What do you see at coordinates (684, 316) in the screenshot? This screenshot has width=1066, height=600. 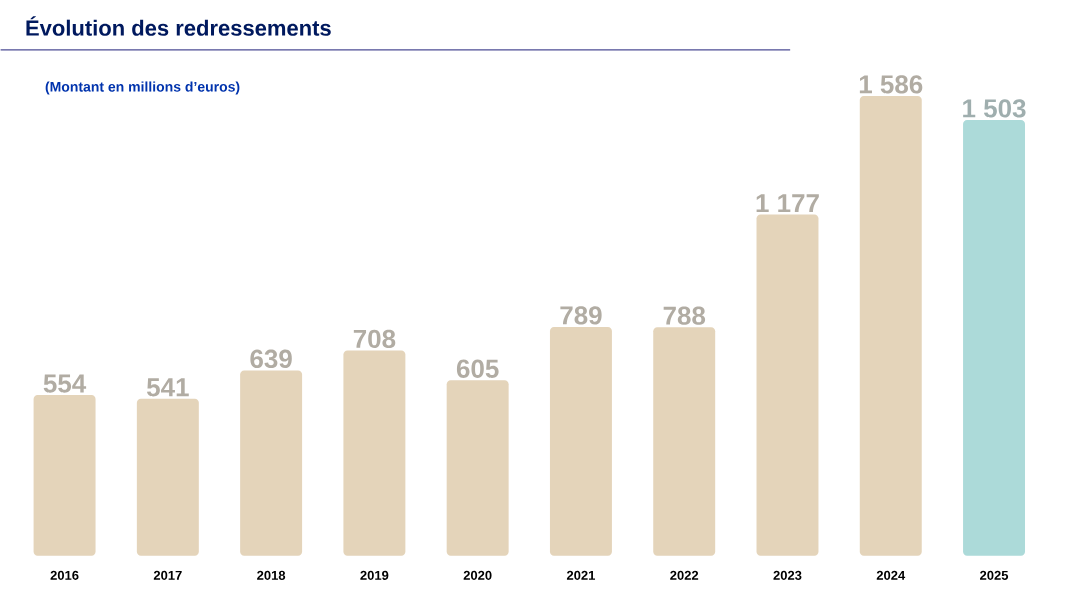 I see `data-label: 788` at bounding box center [684, 316].